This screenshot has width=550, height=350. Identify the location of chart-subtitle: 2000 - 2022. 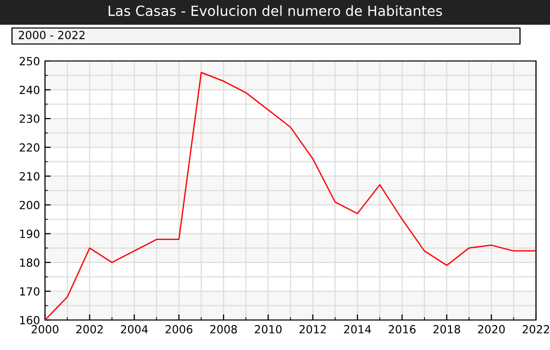
(51, 35).